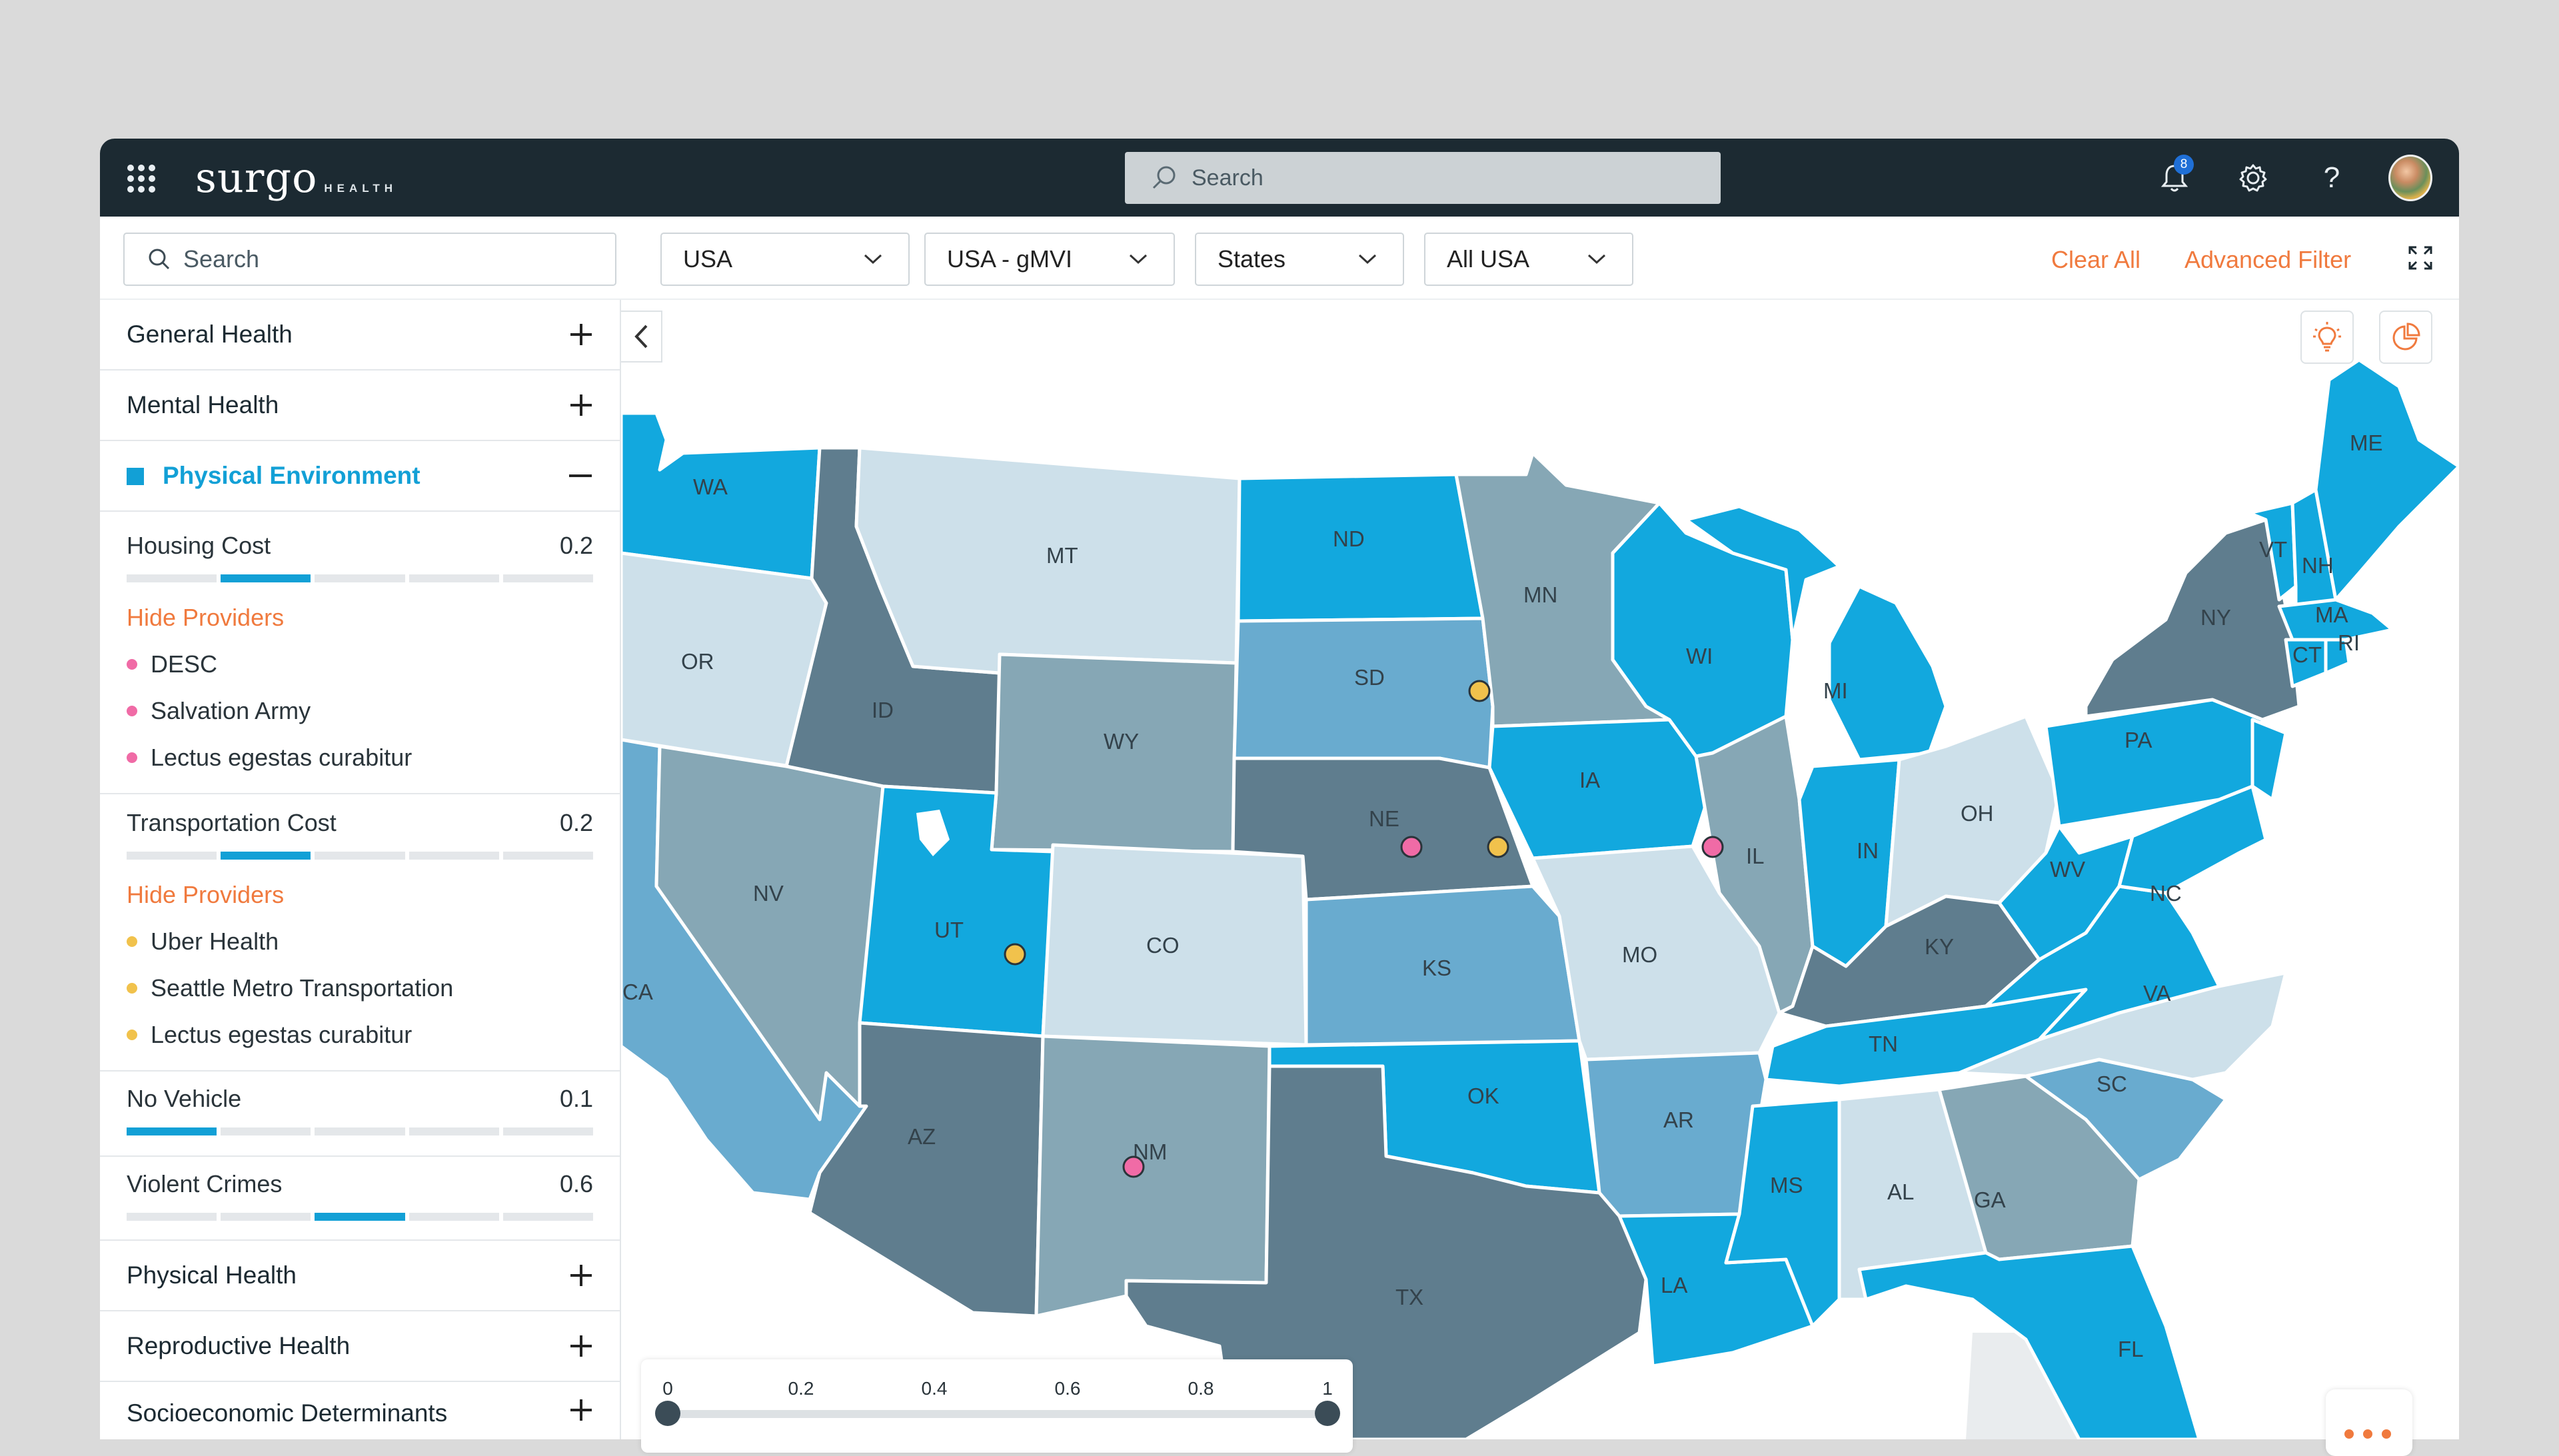  What do you see at coordinates (708, 259) in the screenshot?
I see `country-dropdown-value: USA` at bounding box center [708, 259].